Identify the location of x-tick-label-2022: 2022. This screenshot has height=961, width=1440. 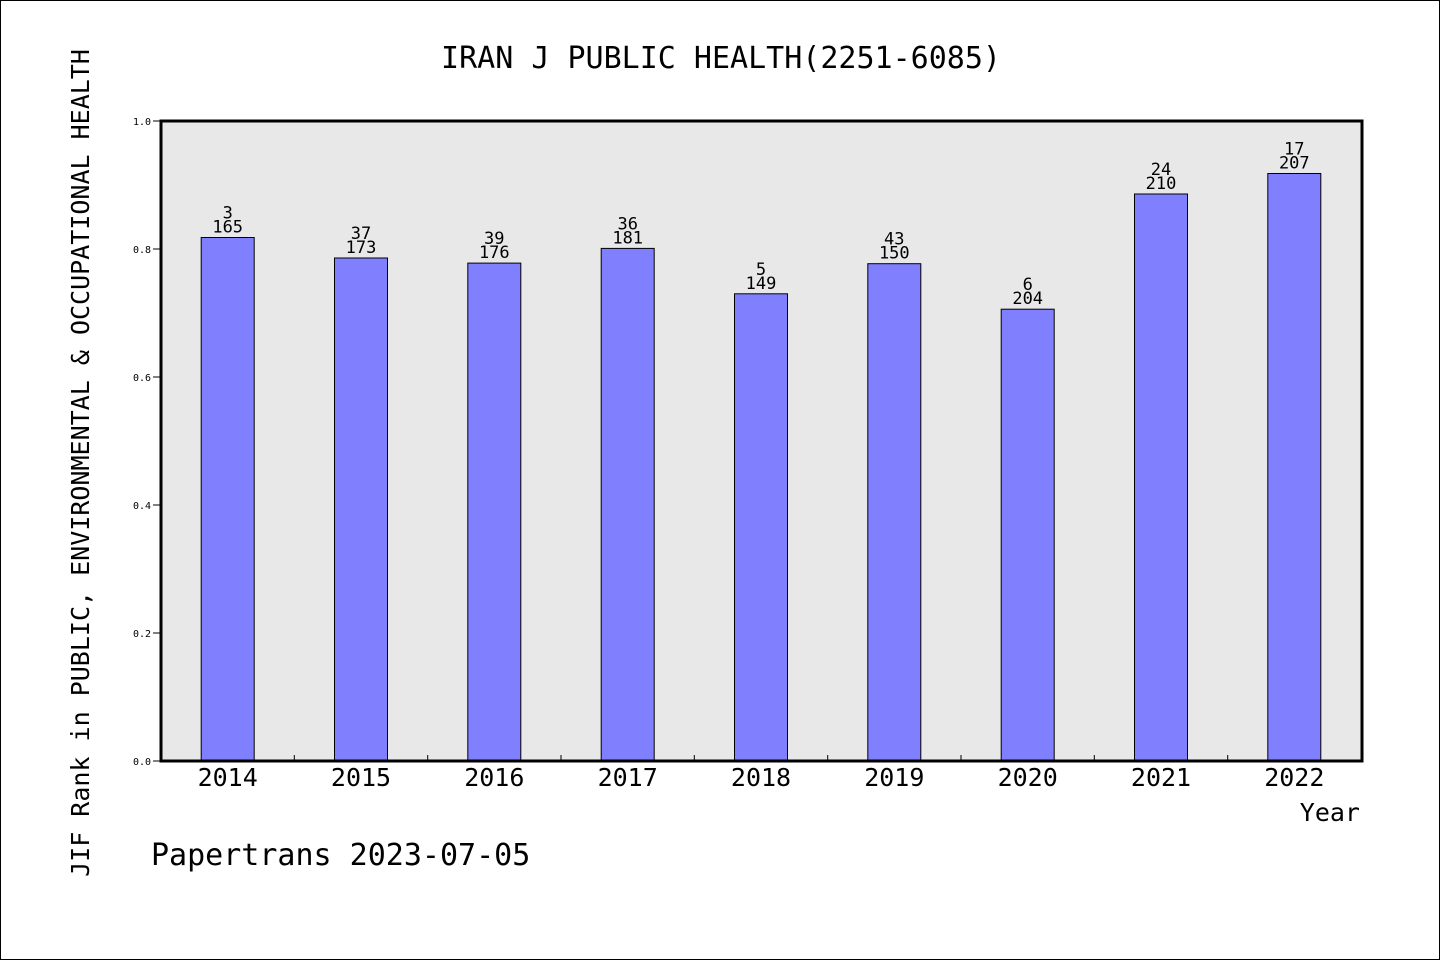
(1294, 777).